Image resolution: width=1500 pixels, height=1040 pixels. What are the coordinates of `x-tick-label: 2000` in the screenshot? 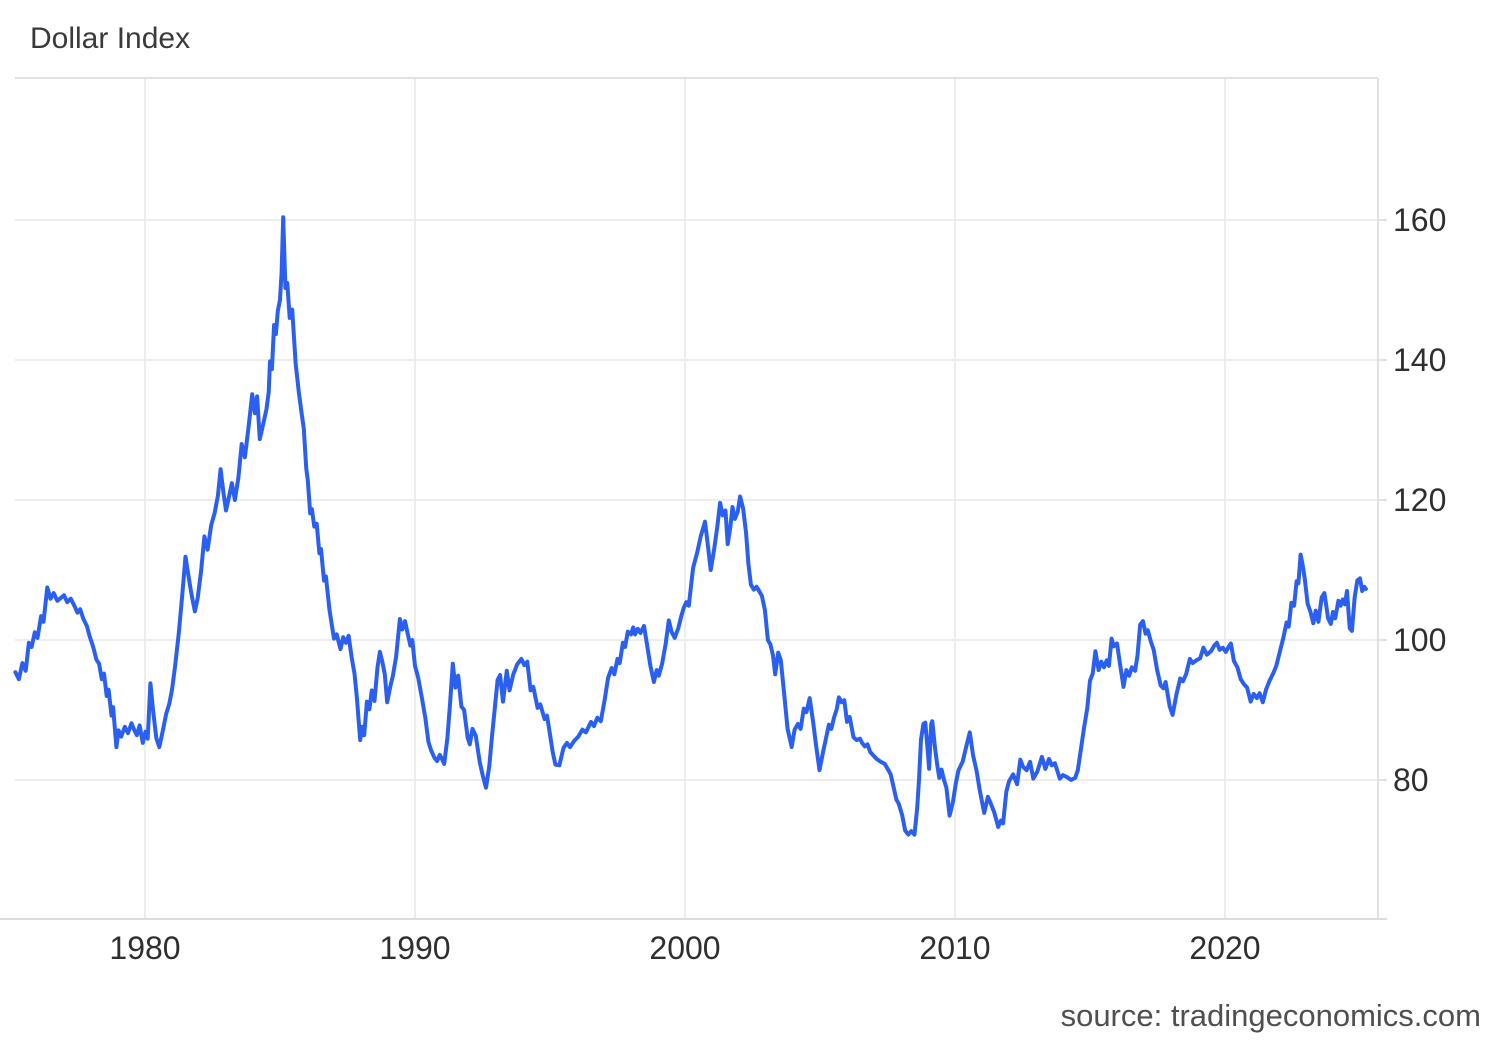 It's located at (685, 948).